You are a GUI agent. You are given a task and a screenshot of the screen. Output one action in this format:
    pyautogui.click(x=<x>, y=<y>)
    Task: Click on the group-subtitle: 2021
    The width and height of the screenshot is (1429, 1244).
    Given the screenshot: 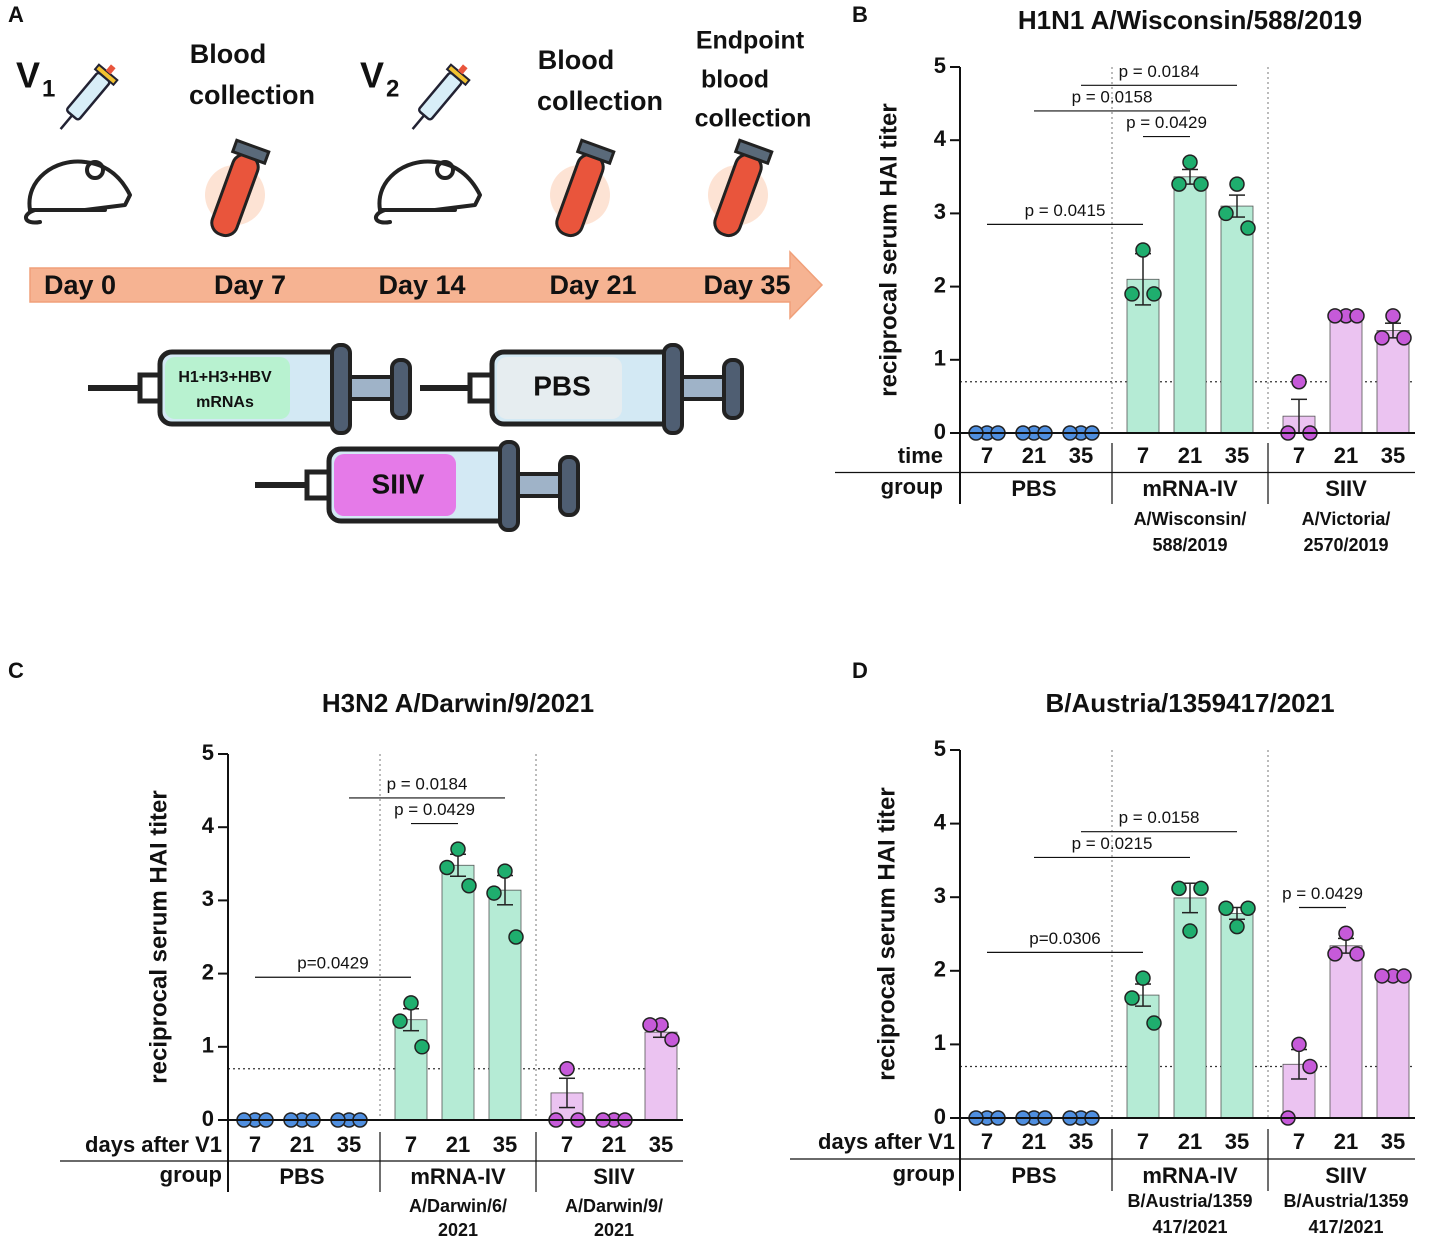 What is the action you would take?
    pyautogui.click(x=614, y=1230)
    